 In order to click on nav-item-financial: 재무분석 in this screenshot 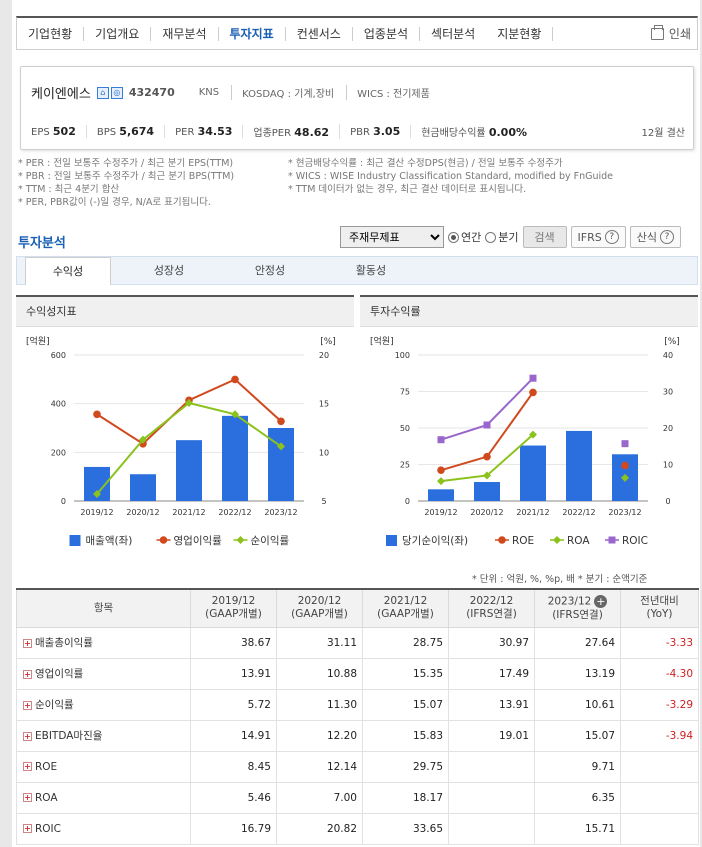, I will do `click(185, 33)`.